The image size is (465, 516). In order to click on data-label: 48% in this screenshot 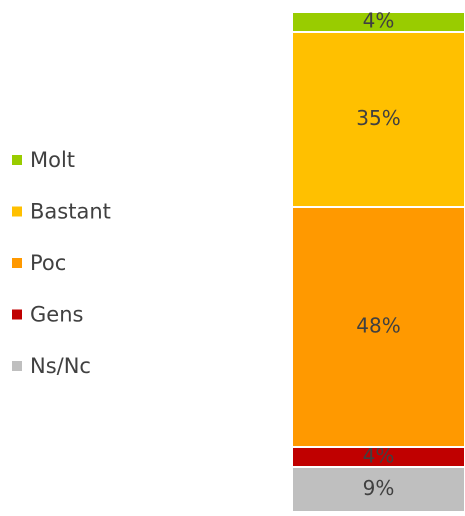, I will do `click(378, 326)`.